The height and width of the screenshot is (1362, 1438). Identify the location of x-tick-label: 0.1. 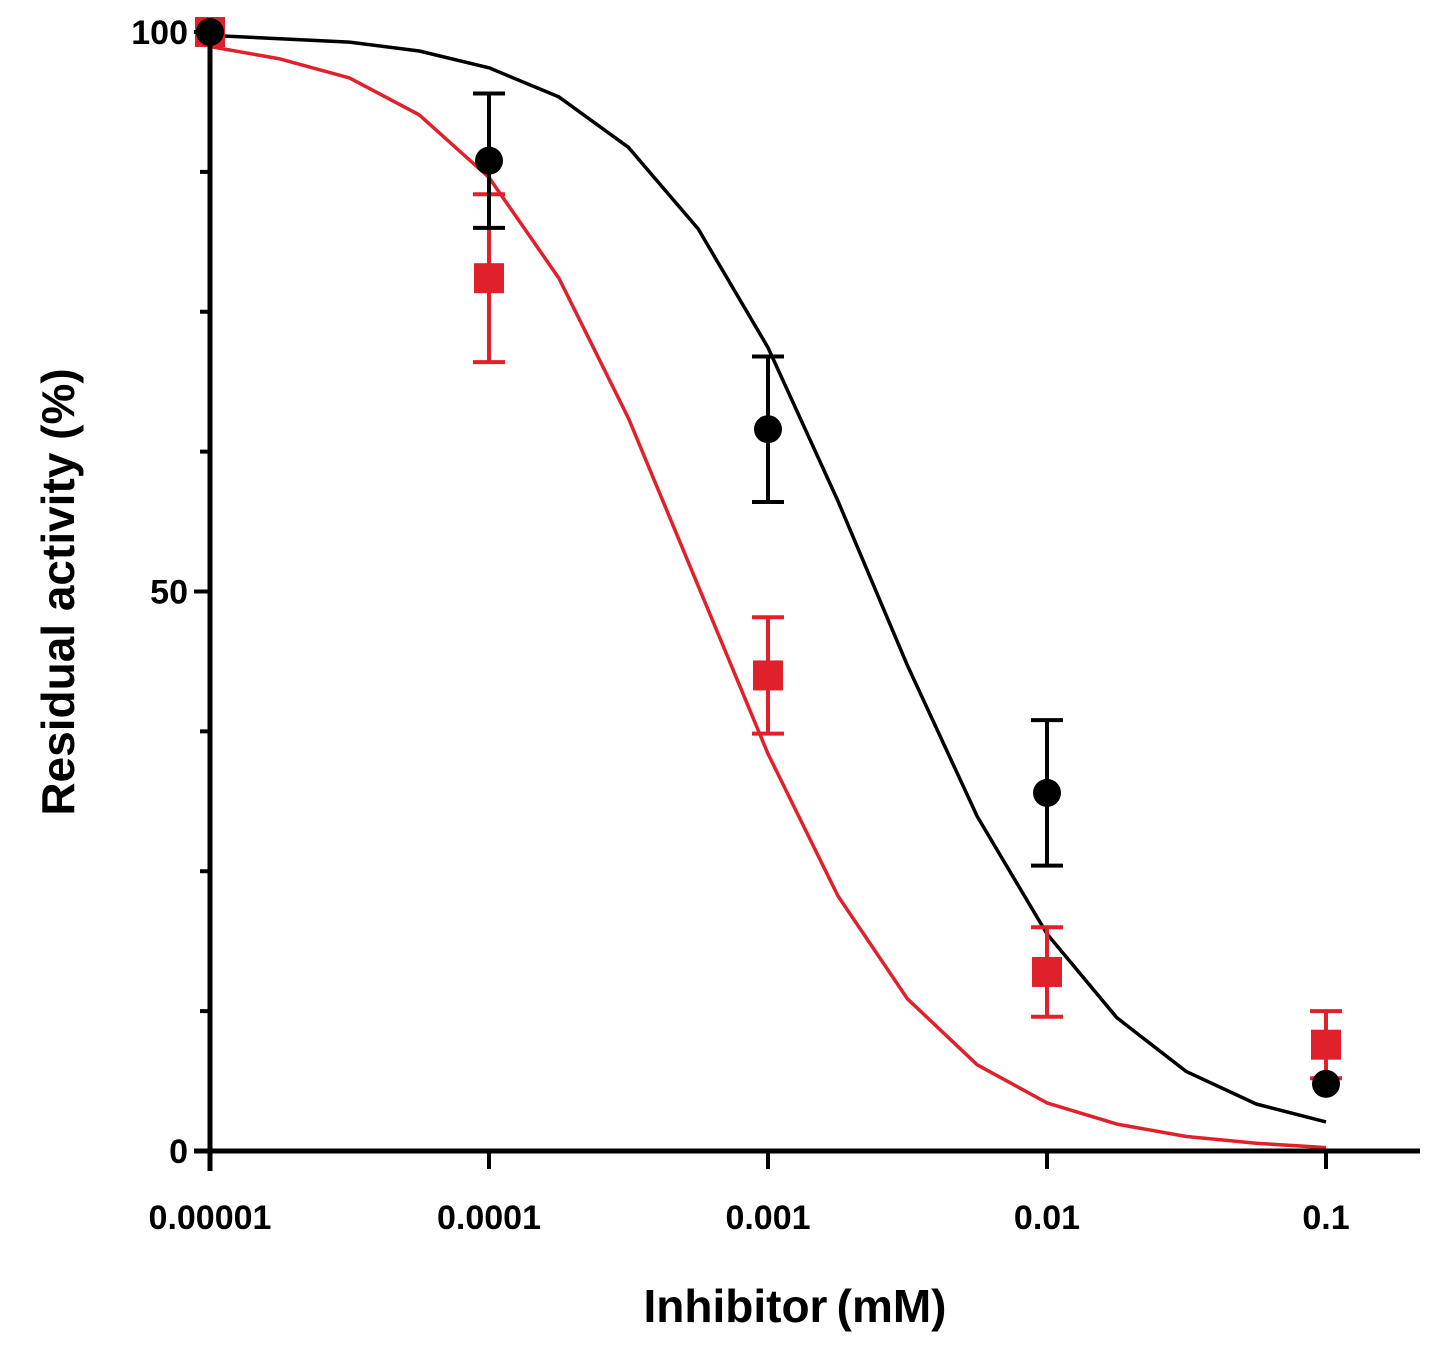
(1325, 1218).